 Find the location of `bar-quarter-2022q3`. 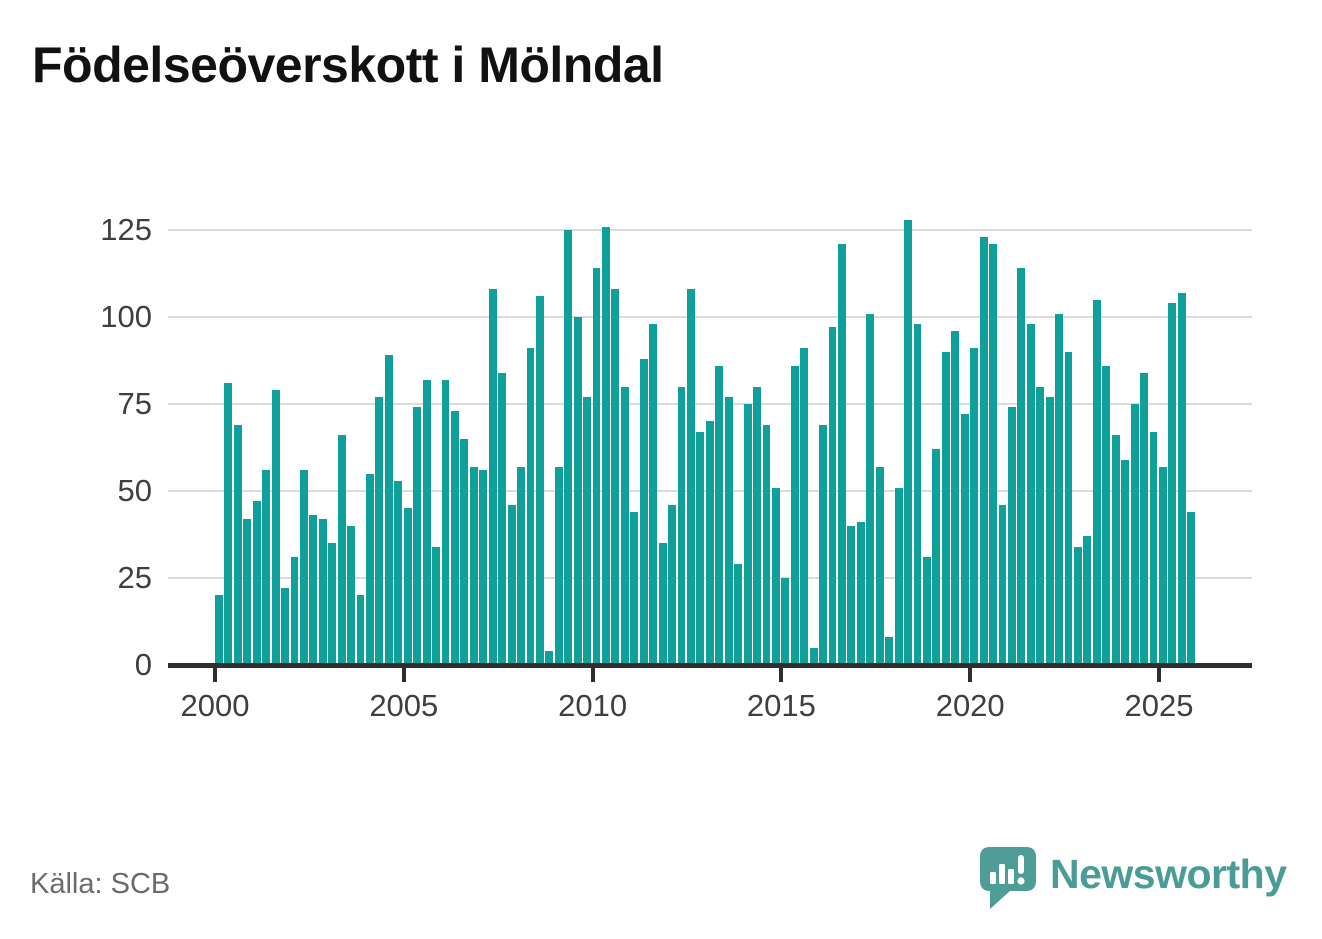

bar-quarter-2022q3 is located at coordinates (1068, 508).